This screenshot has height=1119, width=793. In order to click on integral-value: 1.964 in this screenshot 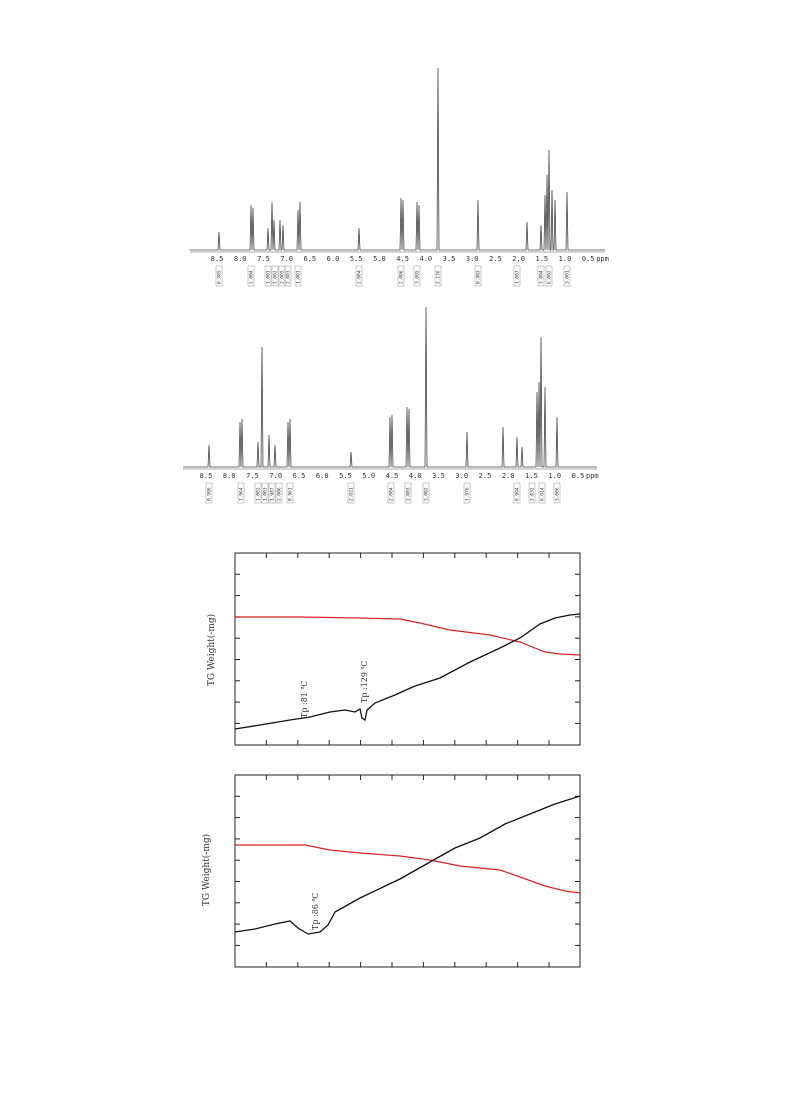, I will do `click(242, 494)`.